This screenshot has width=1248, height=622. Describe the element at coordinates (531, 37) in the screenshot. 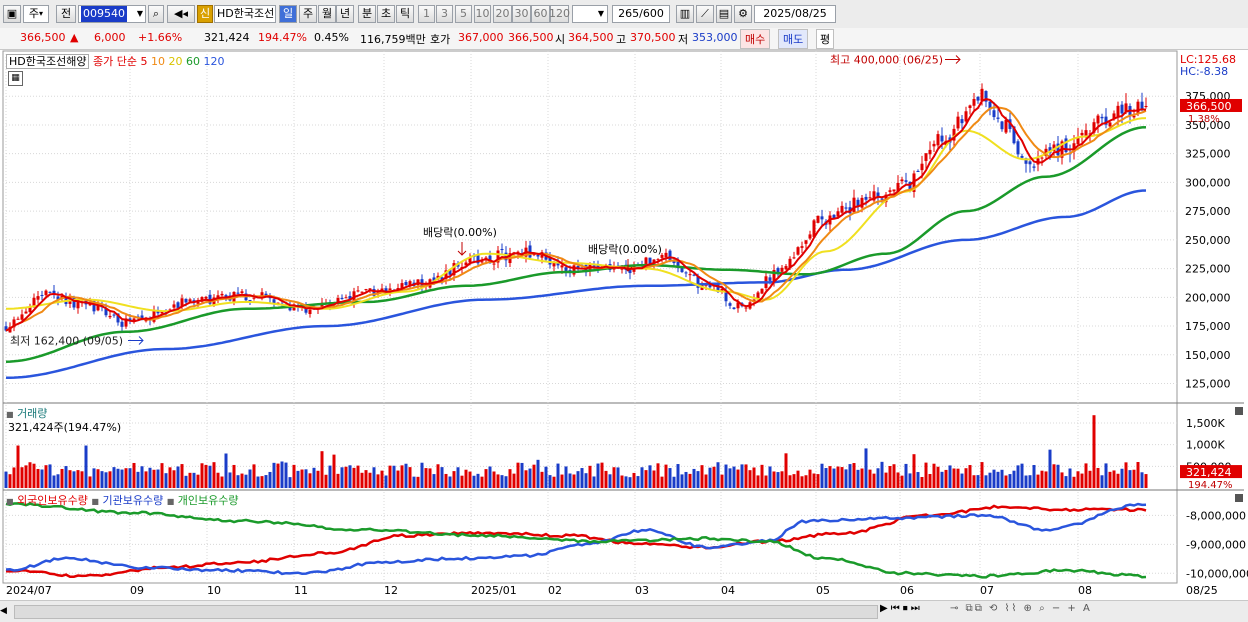

I see `bid-value: 366,500` at that location.